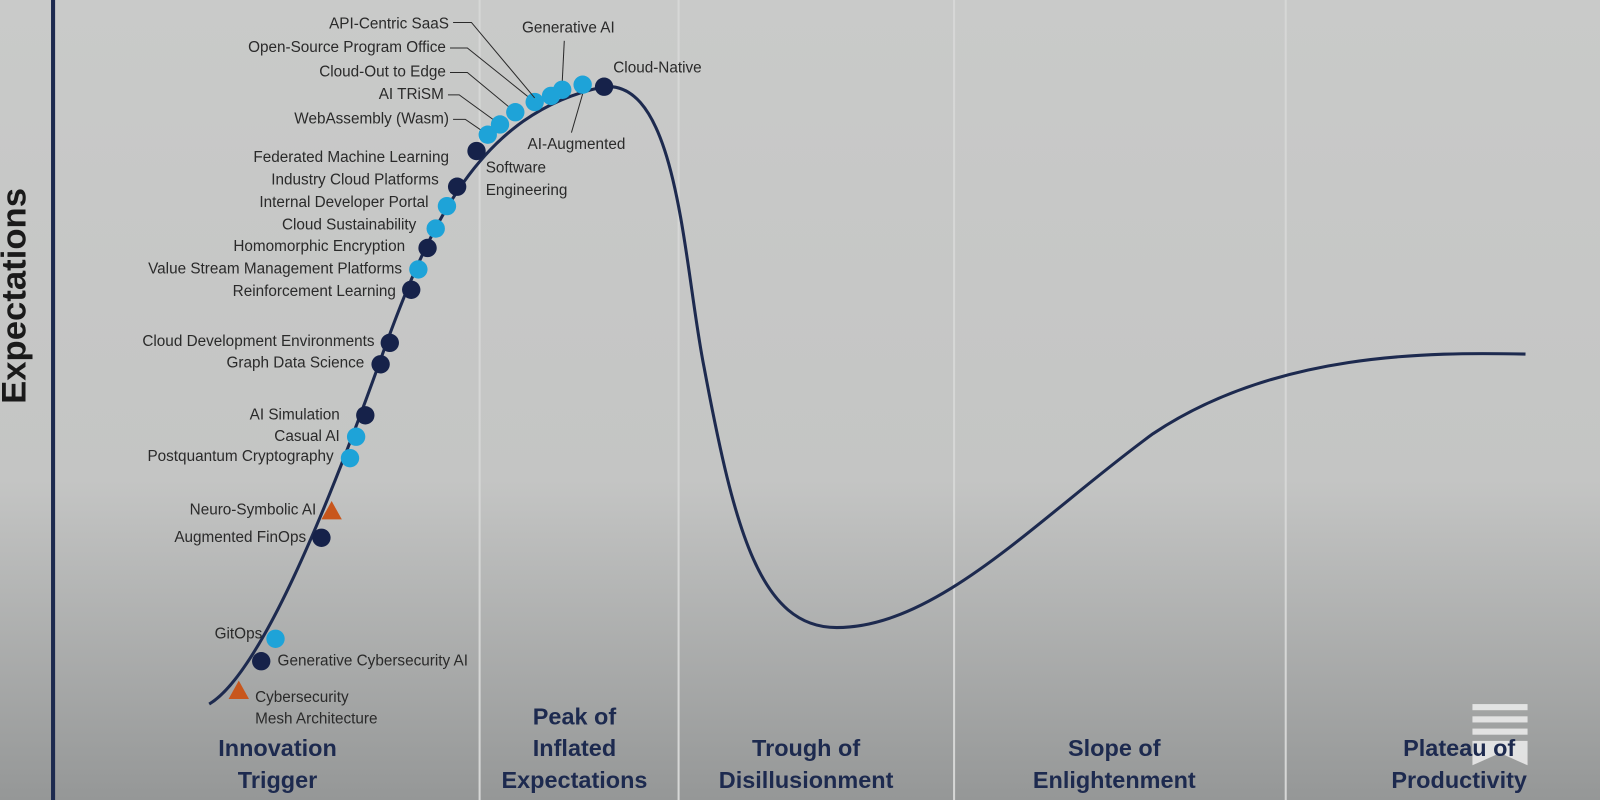  Describe the element at coordinates (295, 414) in the screenshot. I see `technology-label: AI Simulation` at that location.